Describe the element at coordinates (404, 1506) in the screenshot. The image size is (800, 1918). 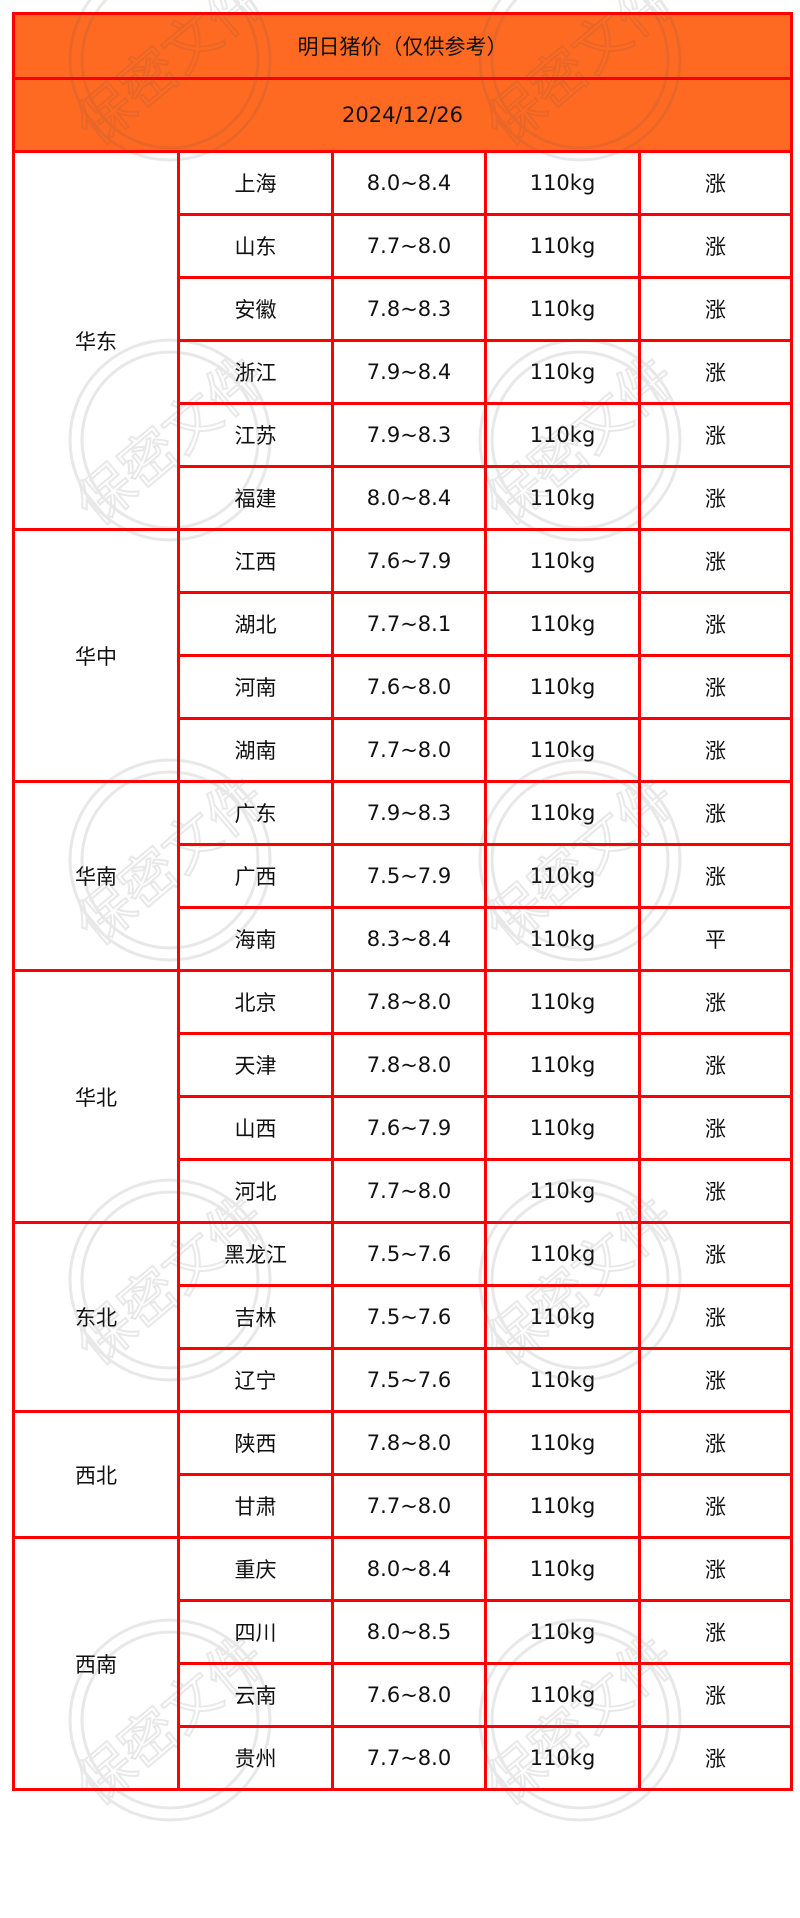
I see `table-row: 甘肃 7.7~8.0 110kg 涨` at that location.